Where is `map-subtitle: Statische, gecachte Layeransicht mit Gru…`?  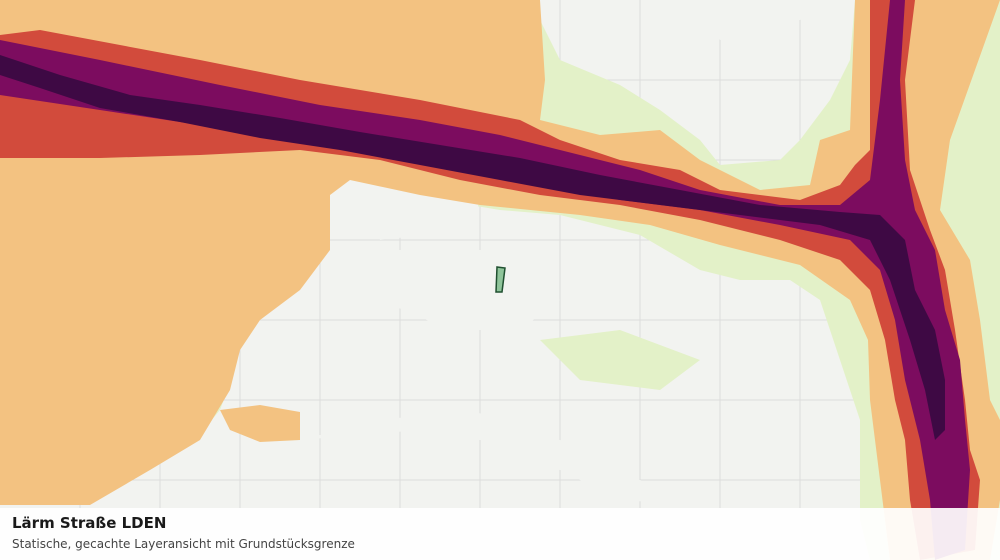
map-subtitle: Statische, gecachte Layeransicht mit Gru… is located at coordinates (183, 544).